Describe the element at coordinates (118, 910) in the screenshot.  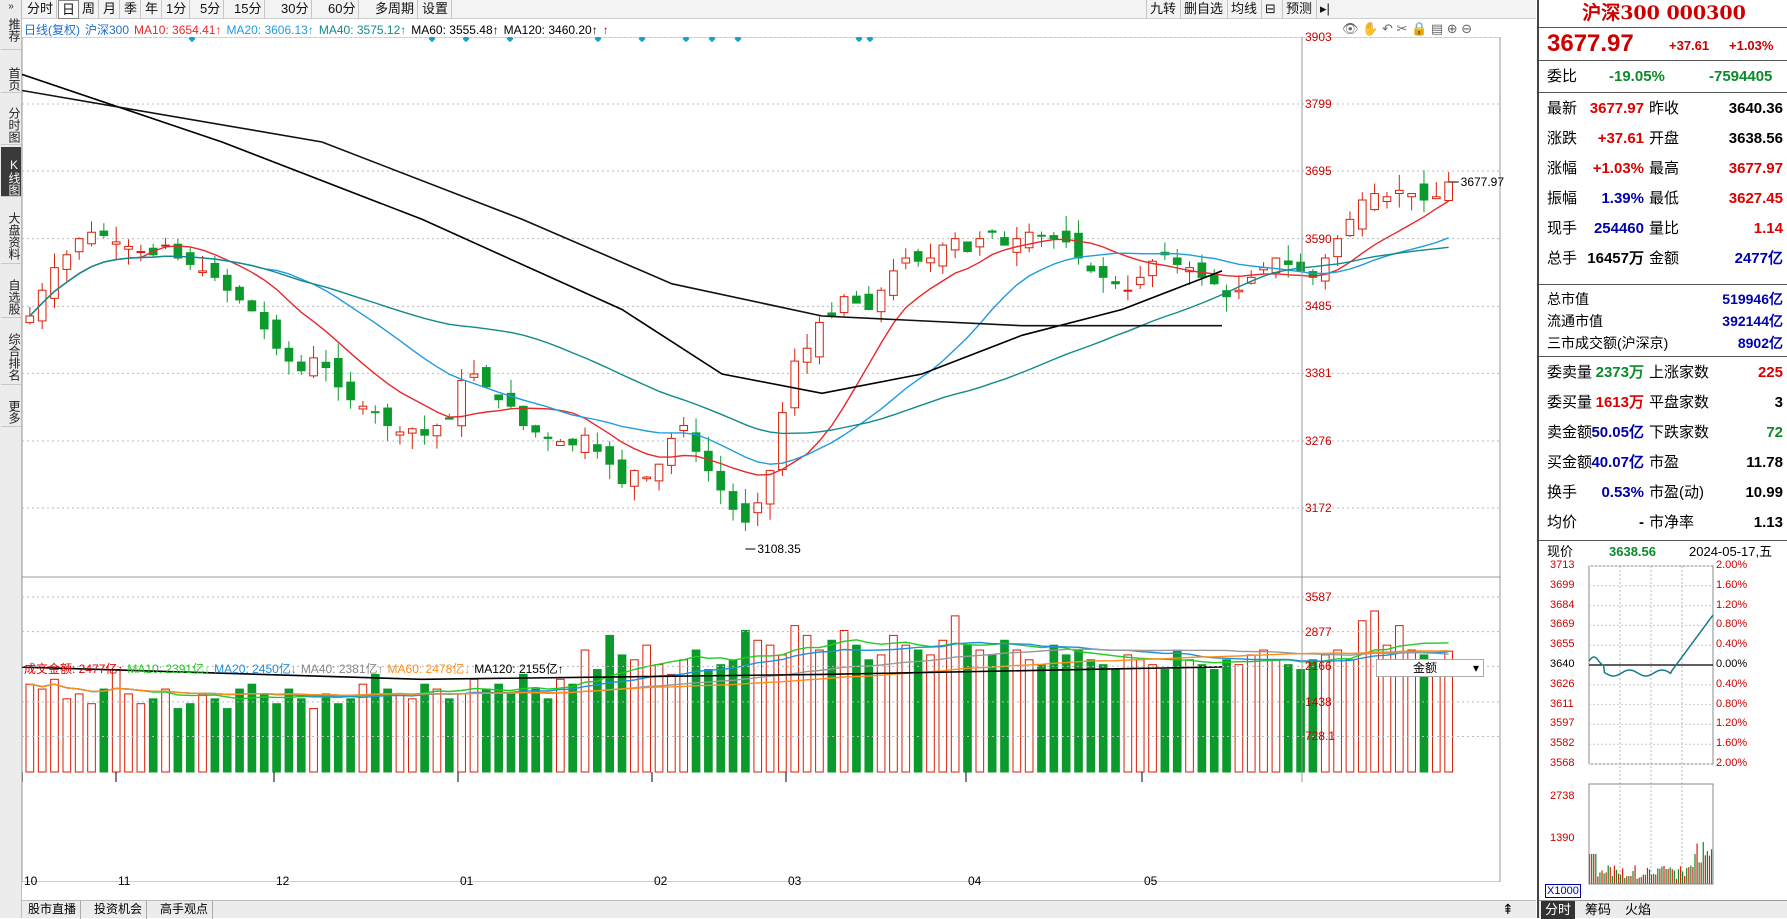
I see `tab-opportunity: 投资机会` at that location.